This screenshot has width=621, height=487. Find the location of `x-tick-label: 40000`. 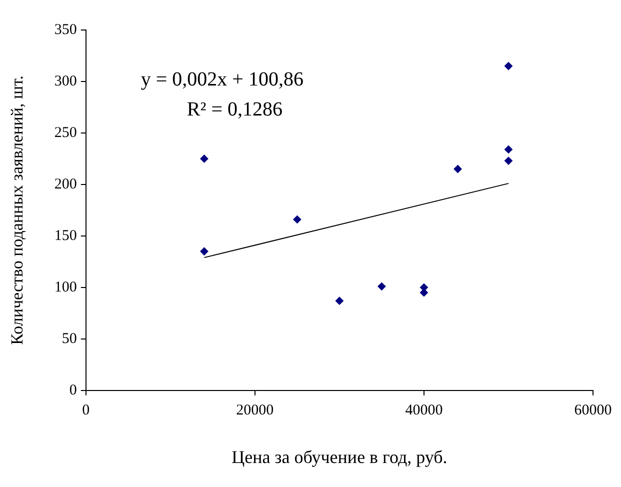

x-tick-label: 40000 is located at coordinates (424, 410).